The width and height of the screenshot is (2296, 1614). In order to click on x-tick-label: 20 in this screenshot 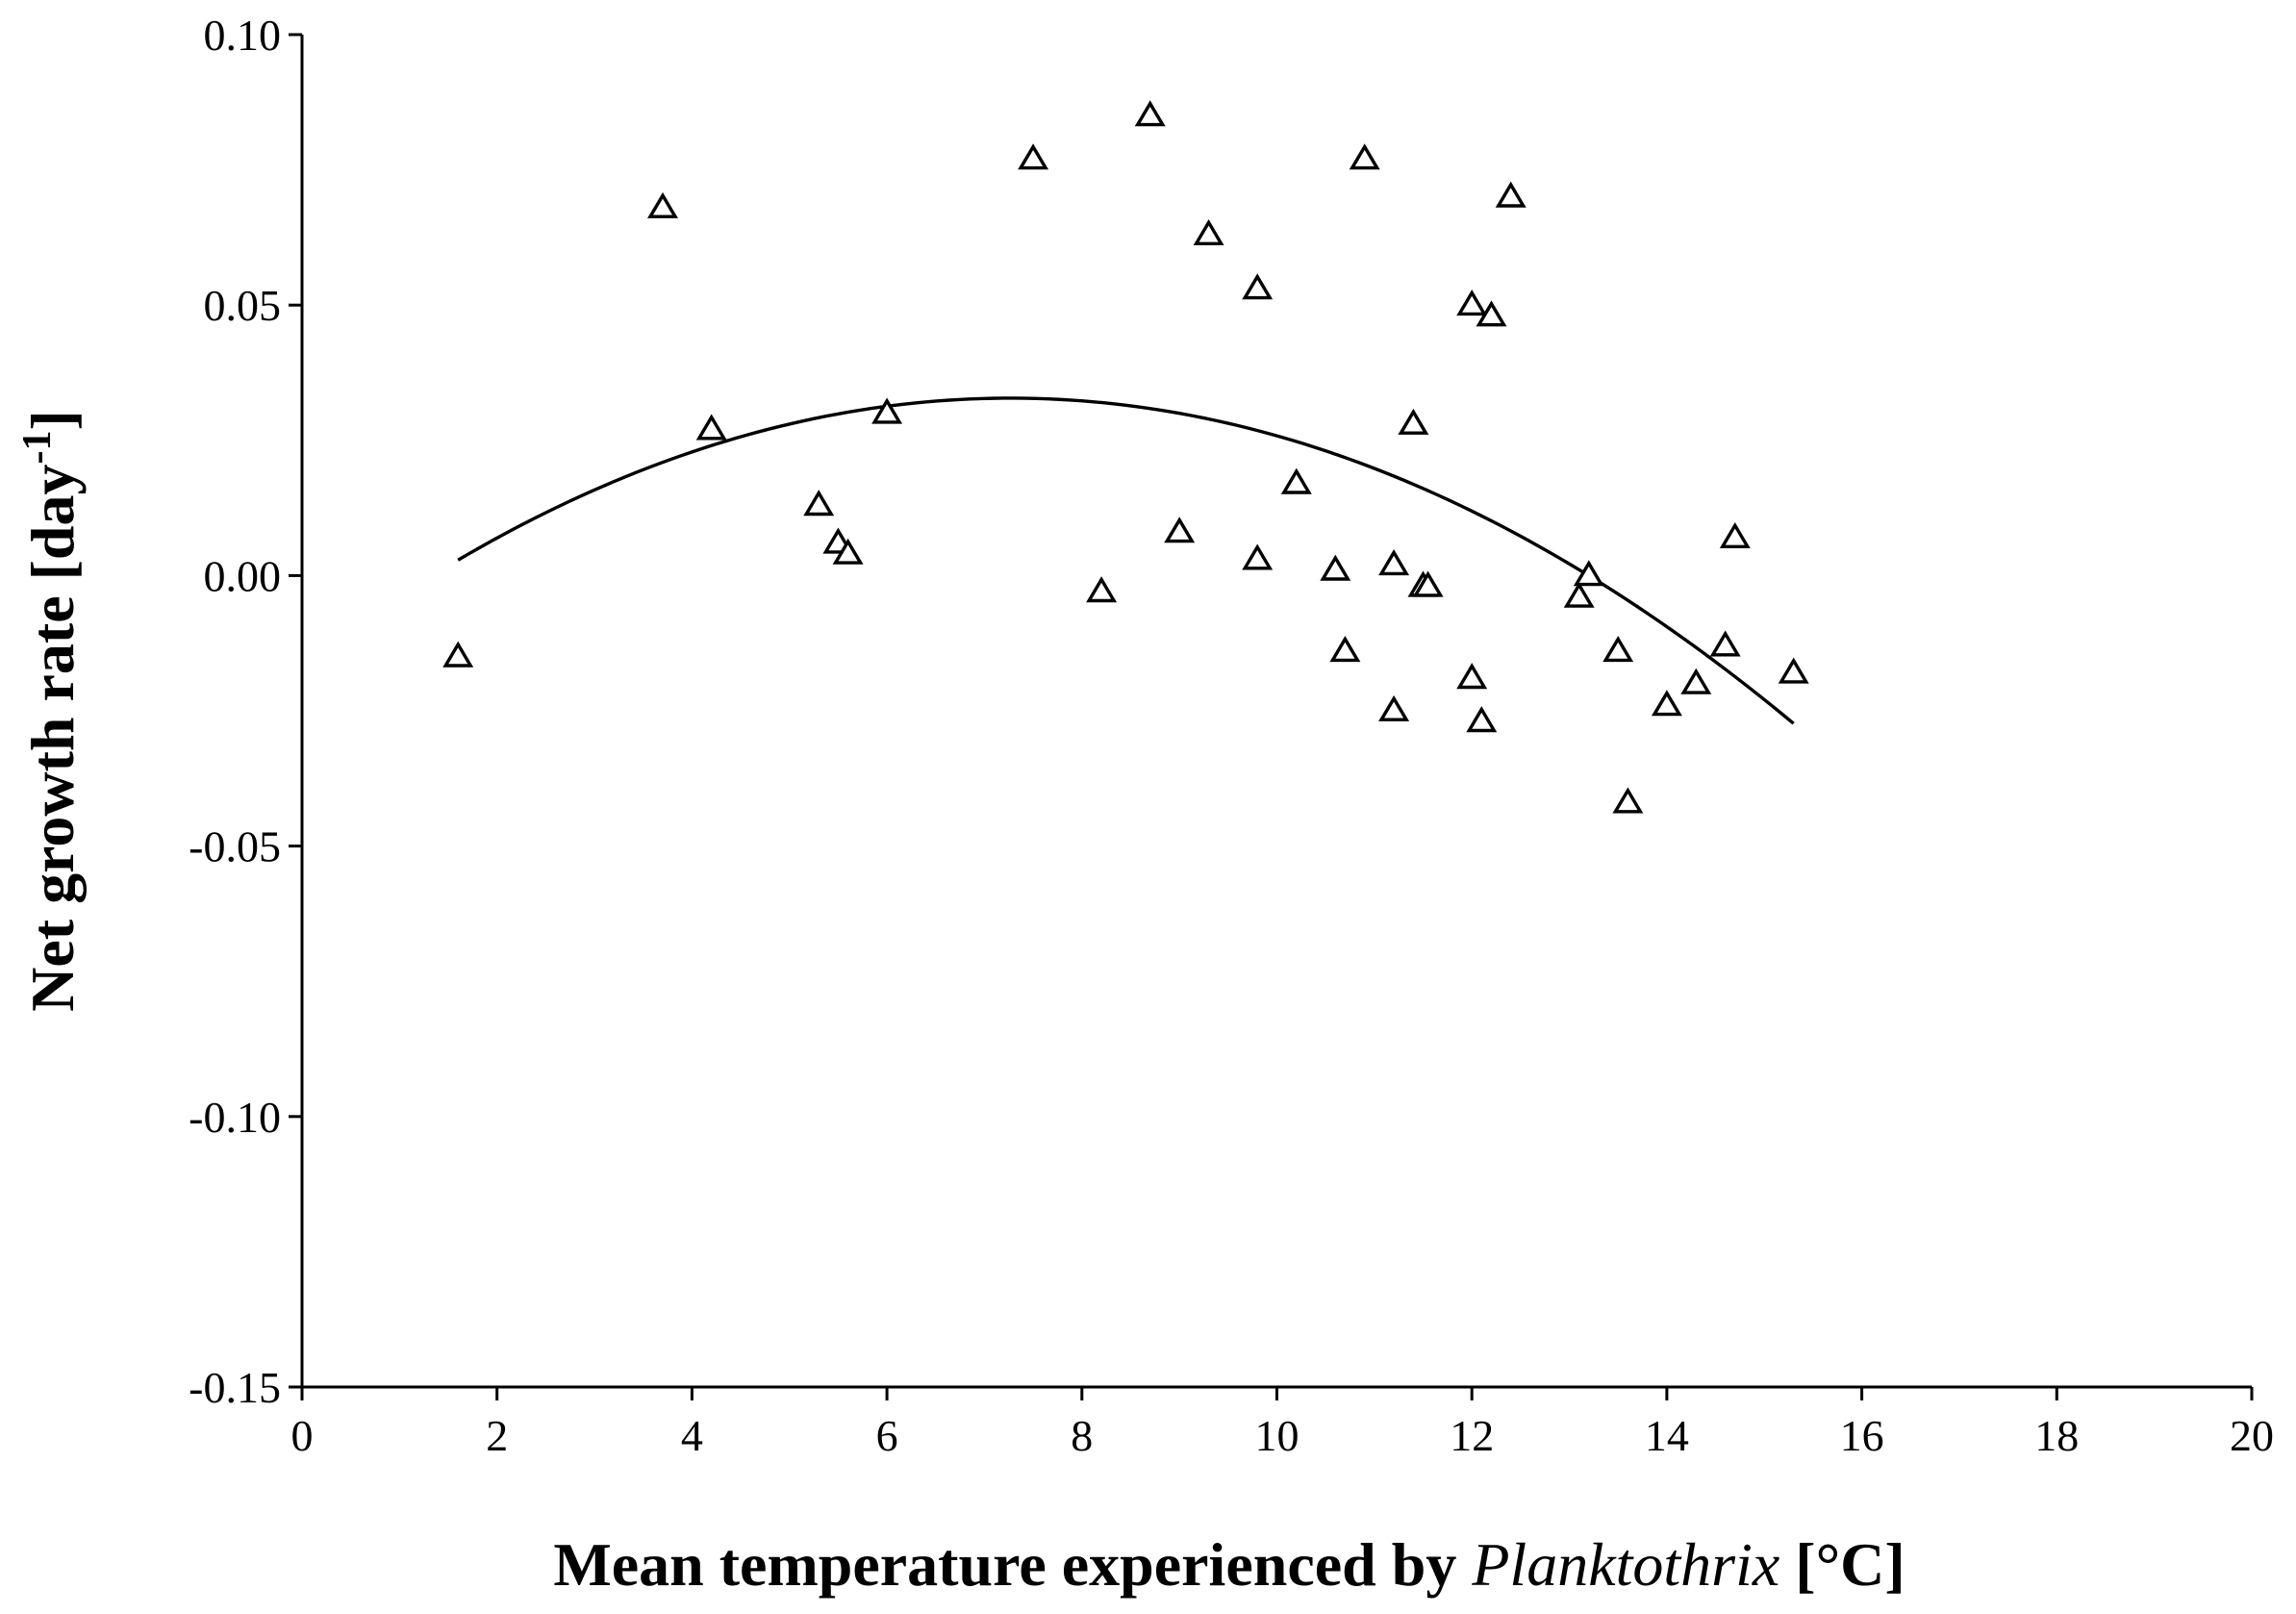, I will do `click(2252, 1435)`.